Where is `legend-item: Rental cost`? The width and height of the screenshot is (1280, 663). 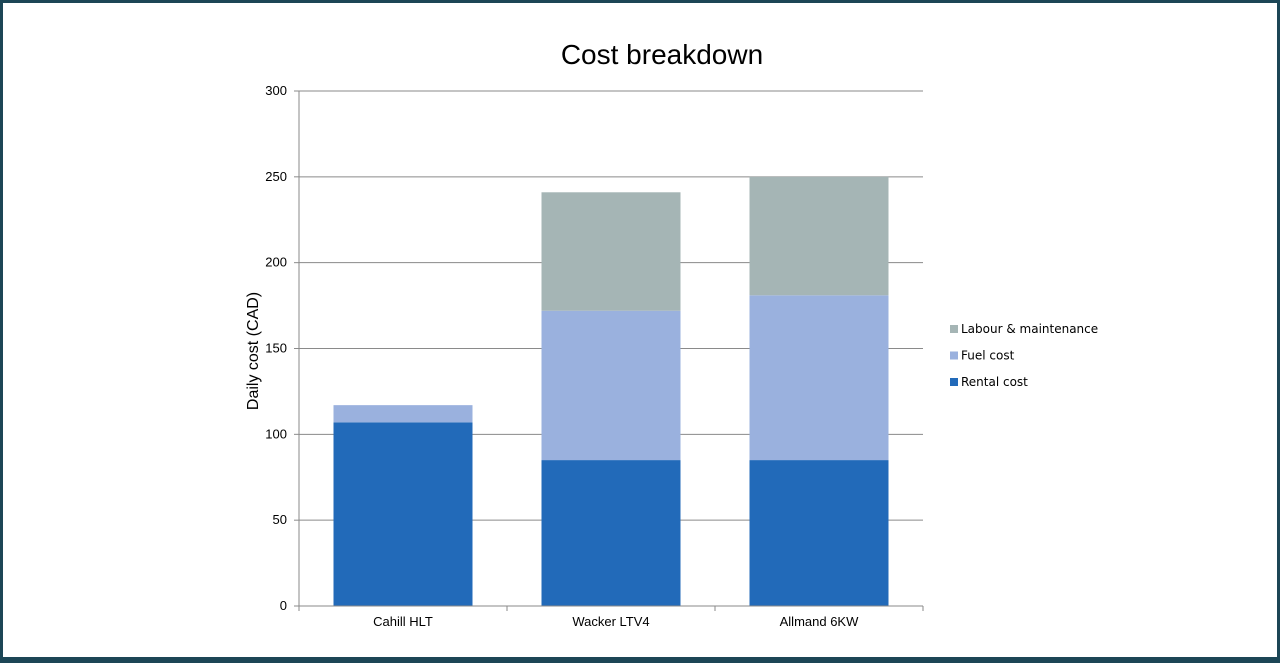
legend-item: Rental cost is located at coordinates (989, 382).